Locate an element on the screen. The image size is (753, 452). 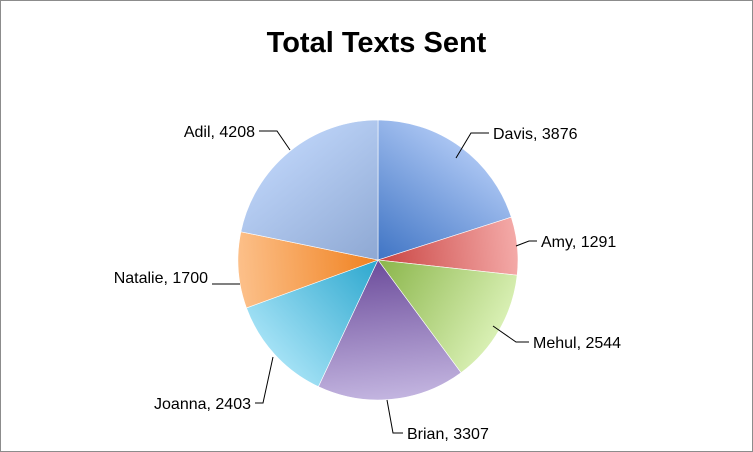
data-label-davis: Davis, 3876 is located at coordinates (535, 134).